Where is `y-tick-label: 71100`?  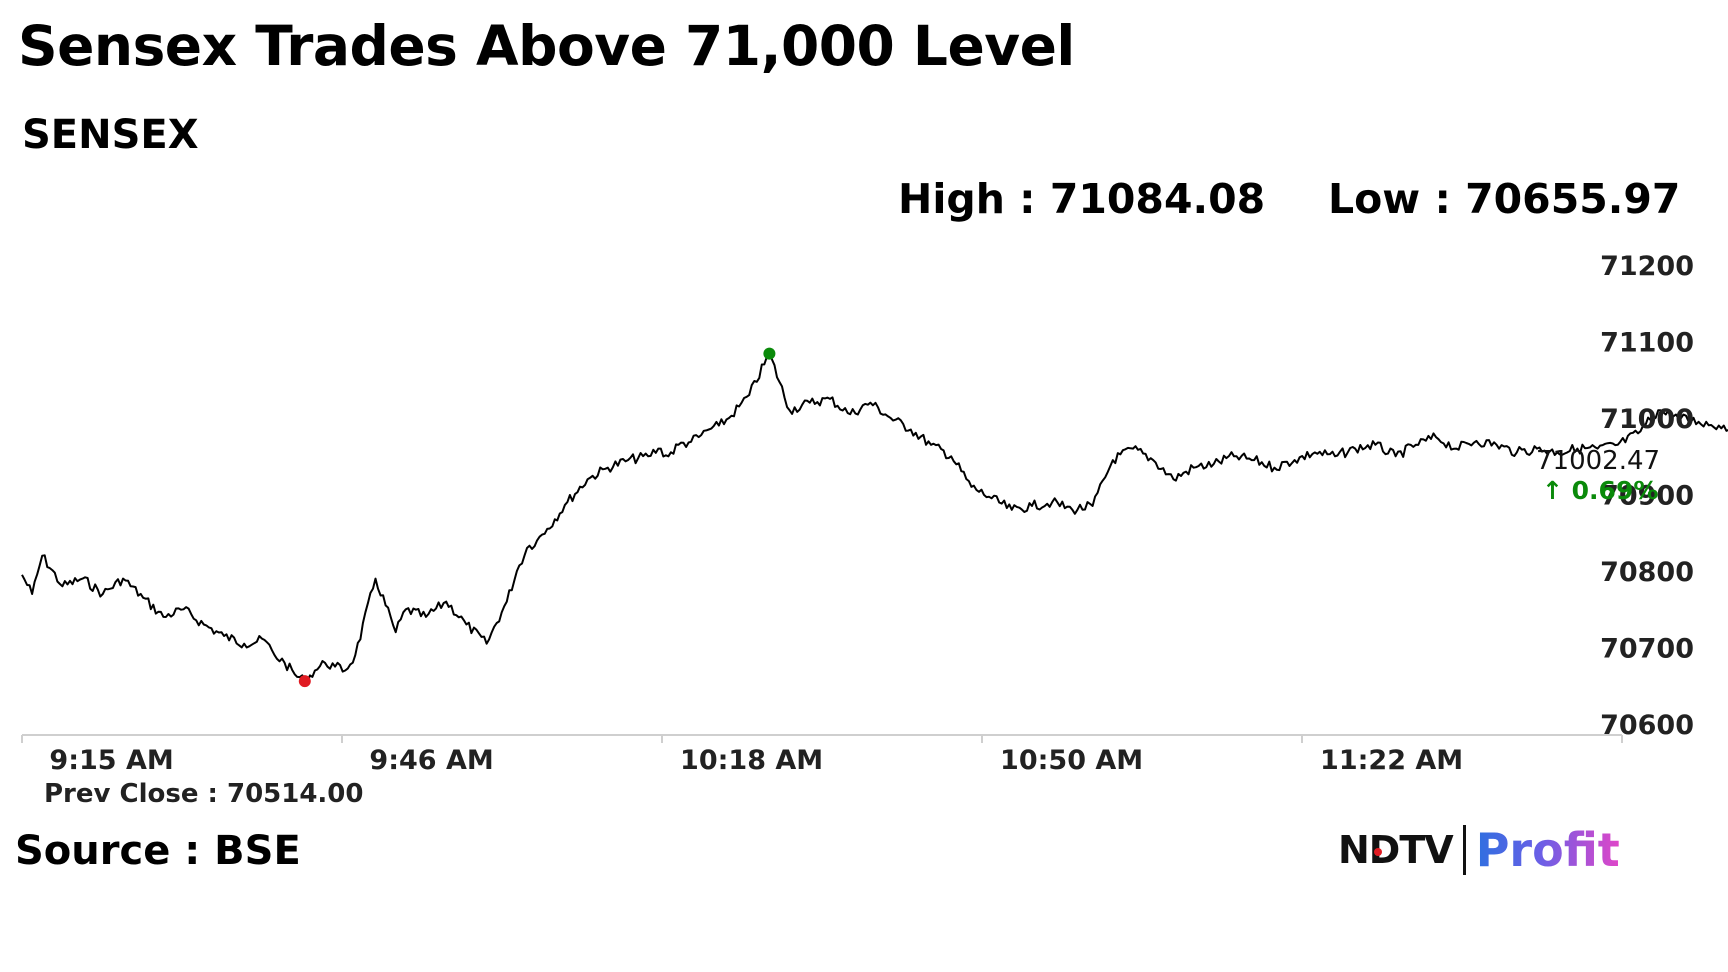 y-tick-label: 71100 is located at coordinates (1647, 343).